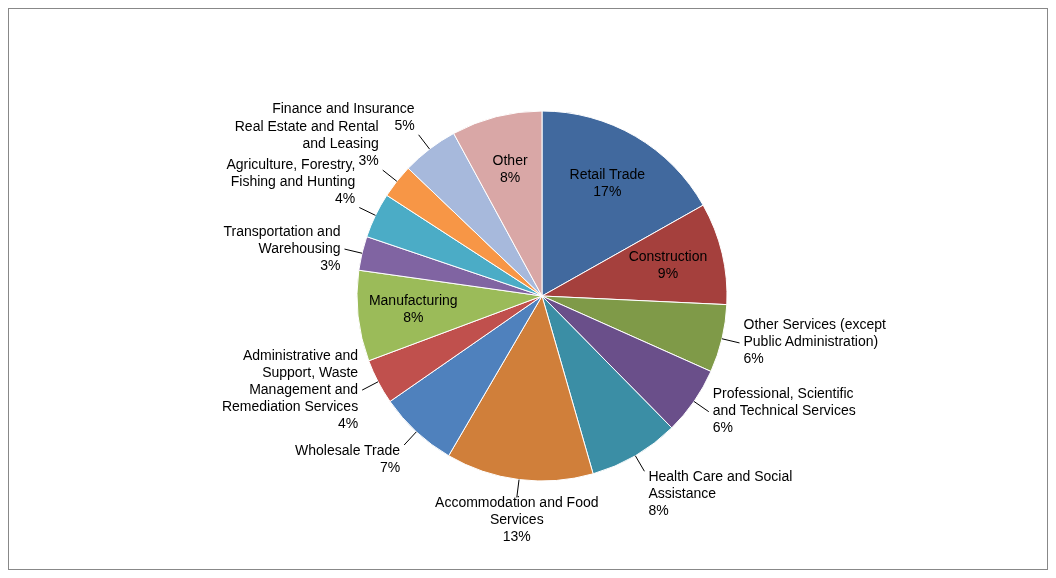 The height and width of the screenshot is (578, 1056). I want to click on slice-label: Professional, Scientific and Technical Services, so click(784, 402).